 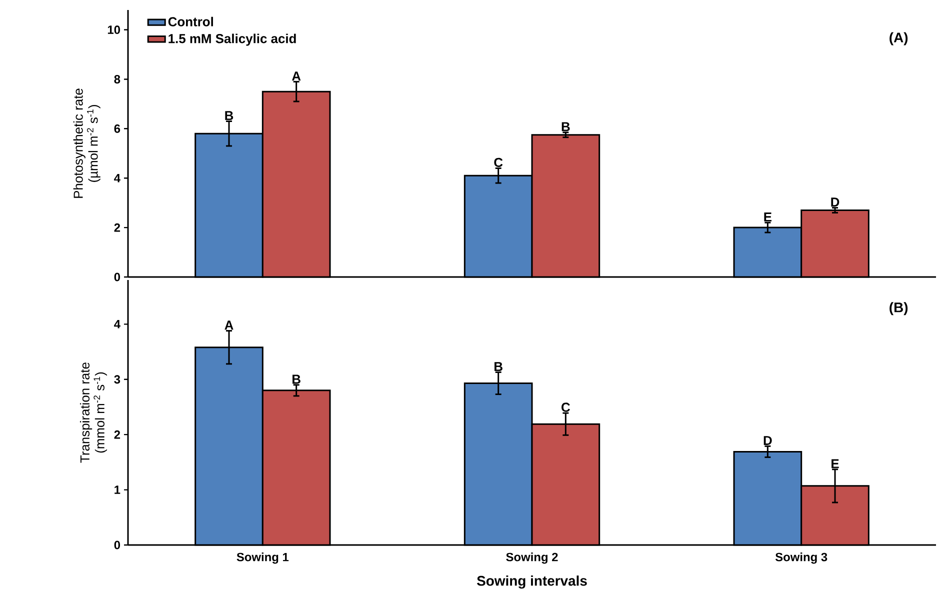 I want to click on x-axis-title: Sowing intervals, so click(x=531, y=582).